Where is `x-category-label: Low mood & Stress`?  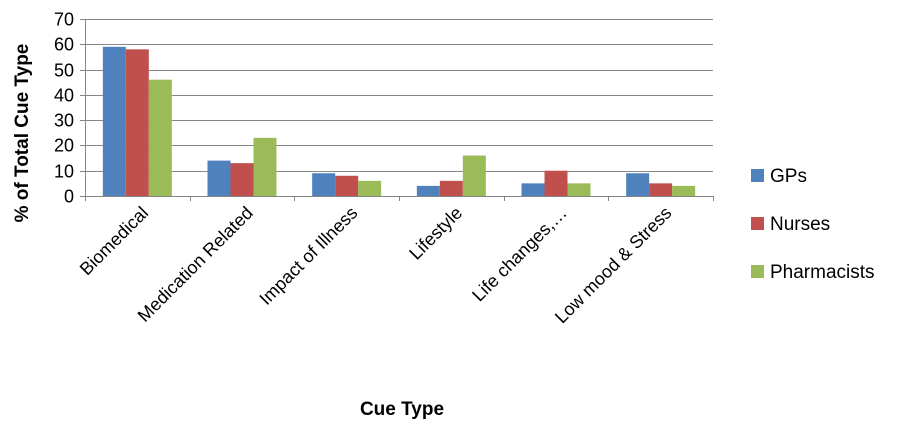
x-category-label: Low mood & Stress is located at coordinates (613, 265).